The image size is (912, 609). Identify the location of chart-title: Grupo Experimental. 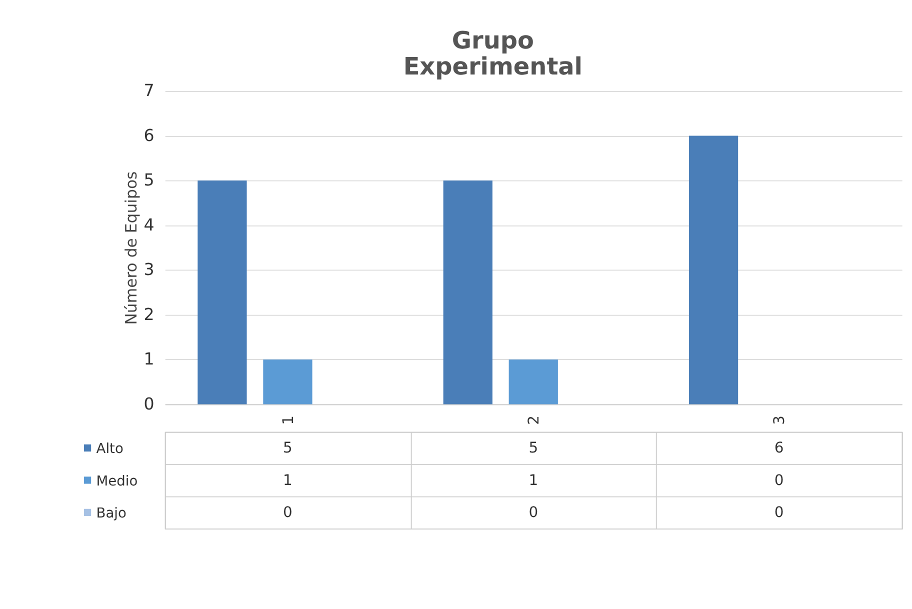
(493, 53).